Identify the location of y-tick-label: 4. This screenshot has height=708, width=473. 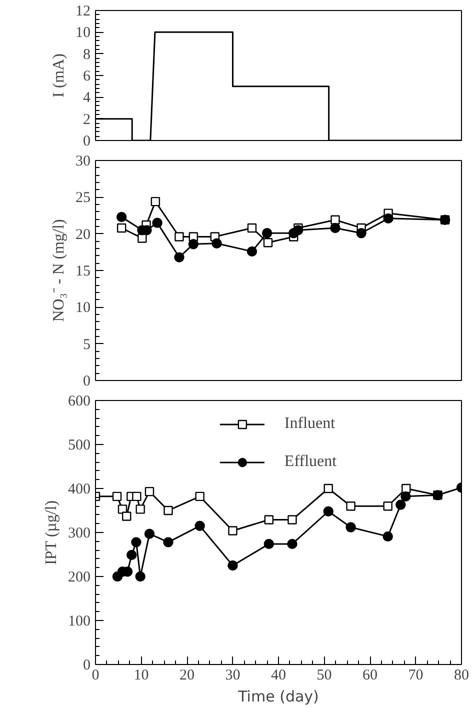
(87, 98).